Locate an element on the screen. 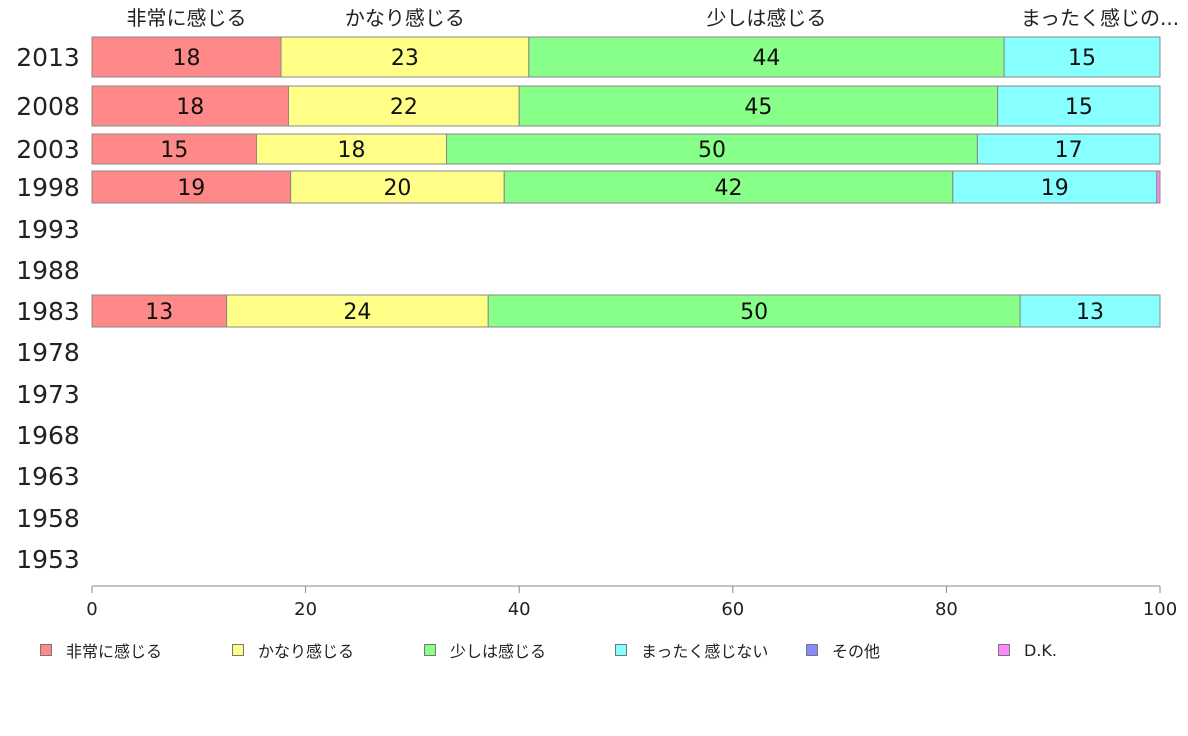  bar-value-label: 42 is located at coordinates (729, 188).